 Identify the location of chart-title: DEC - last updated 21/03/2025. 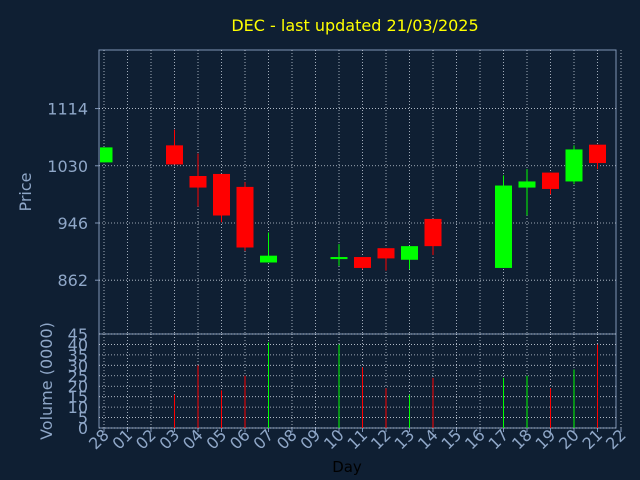
(354, 25).